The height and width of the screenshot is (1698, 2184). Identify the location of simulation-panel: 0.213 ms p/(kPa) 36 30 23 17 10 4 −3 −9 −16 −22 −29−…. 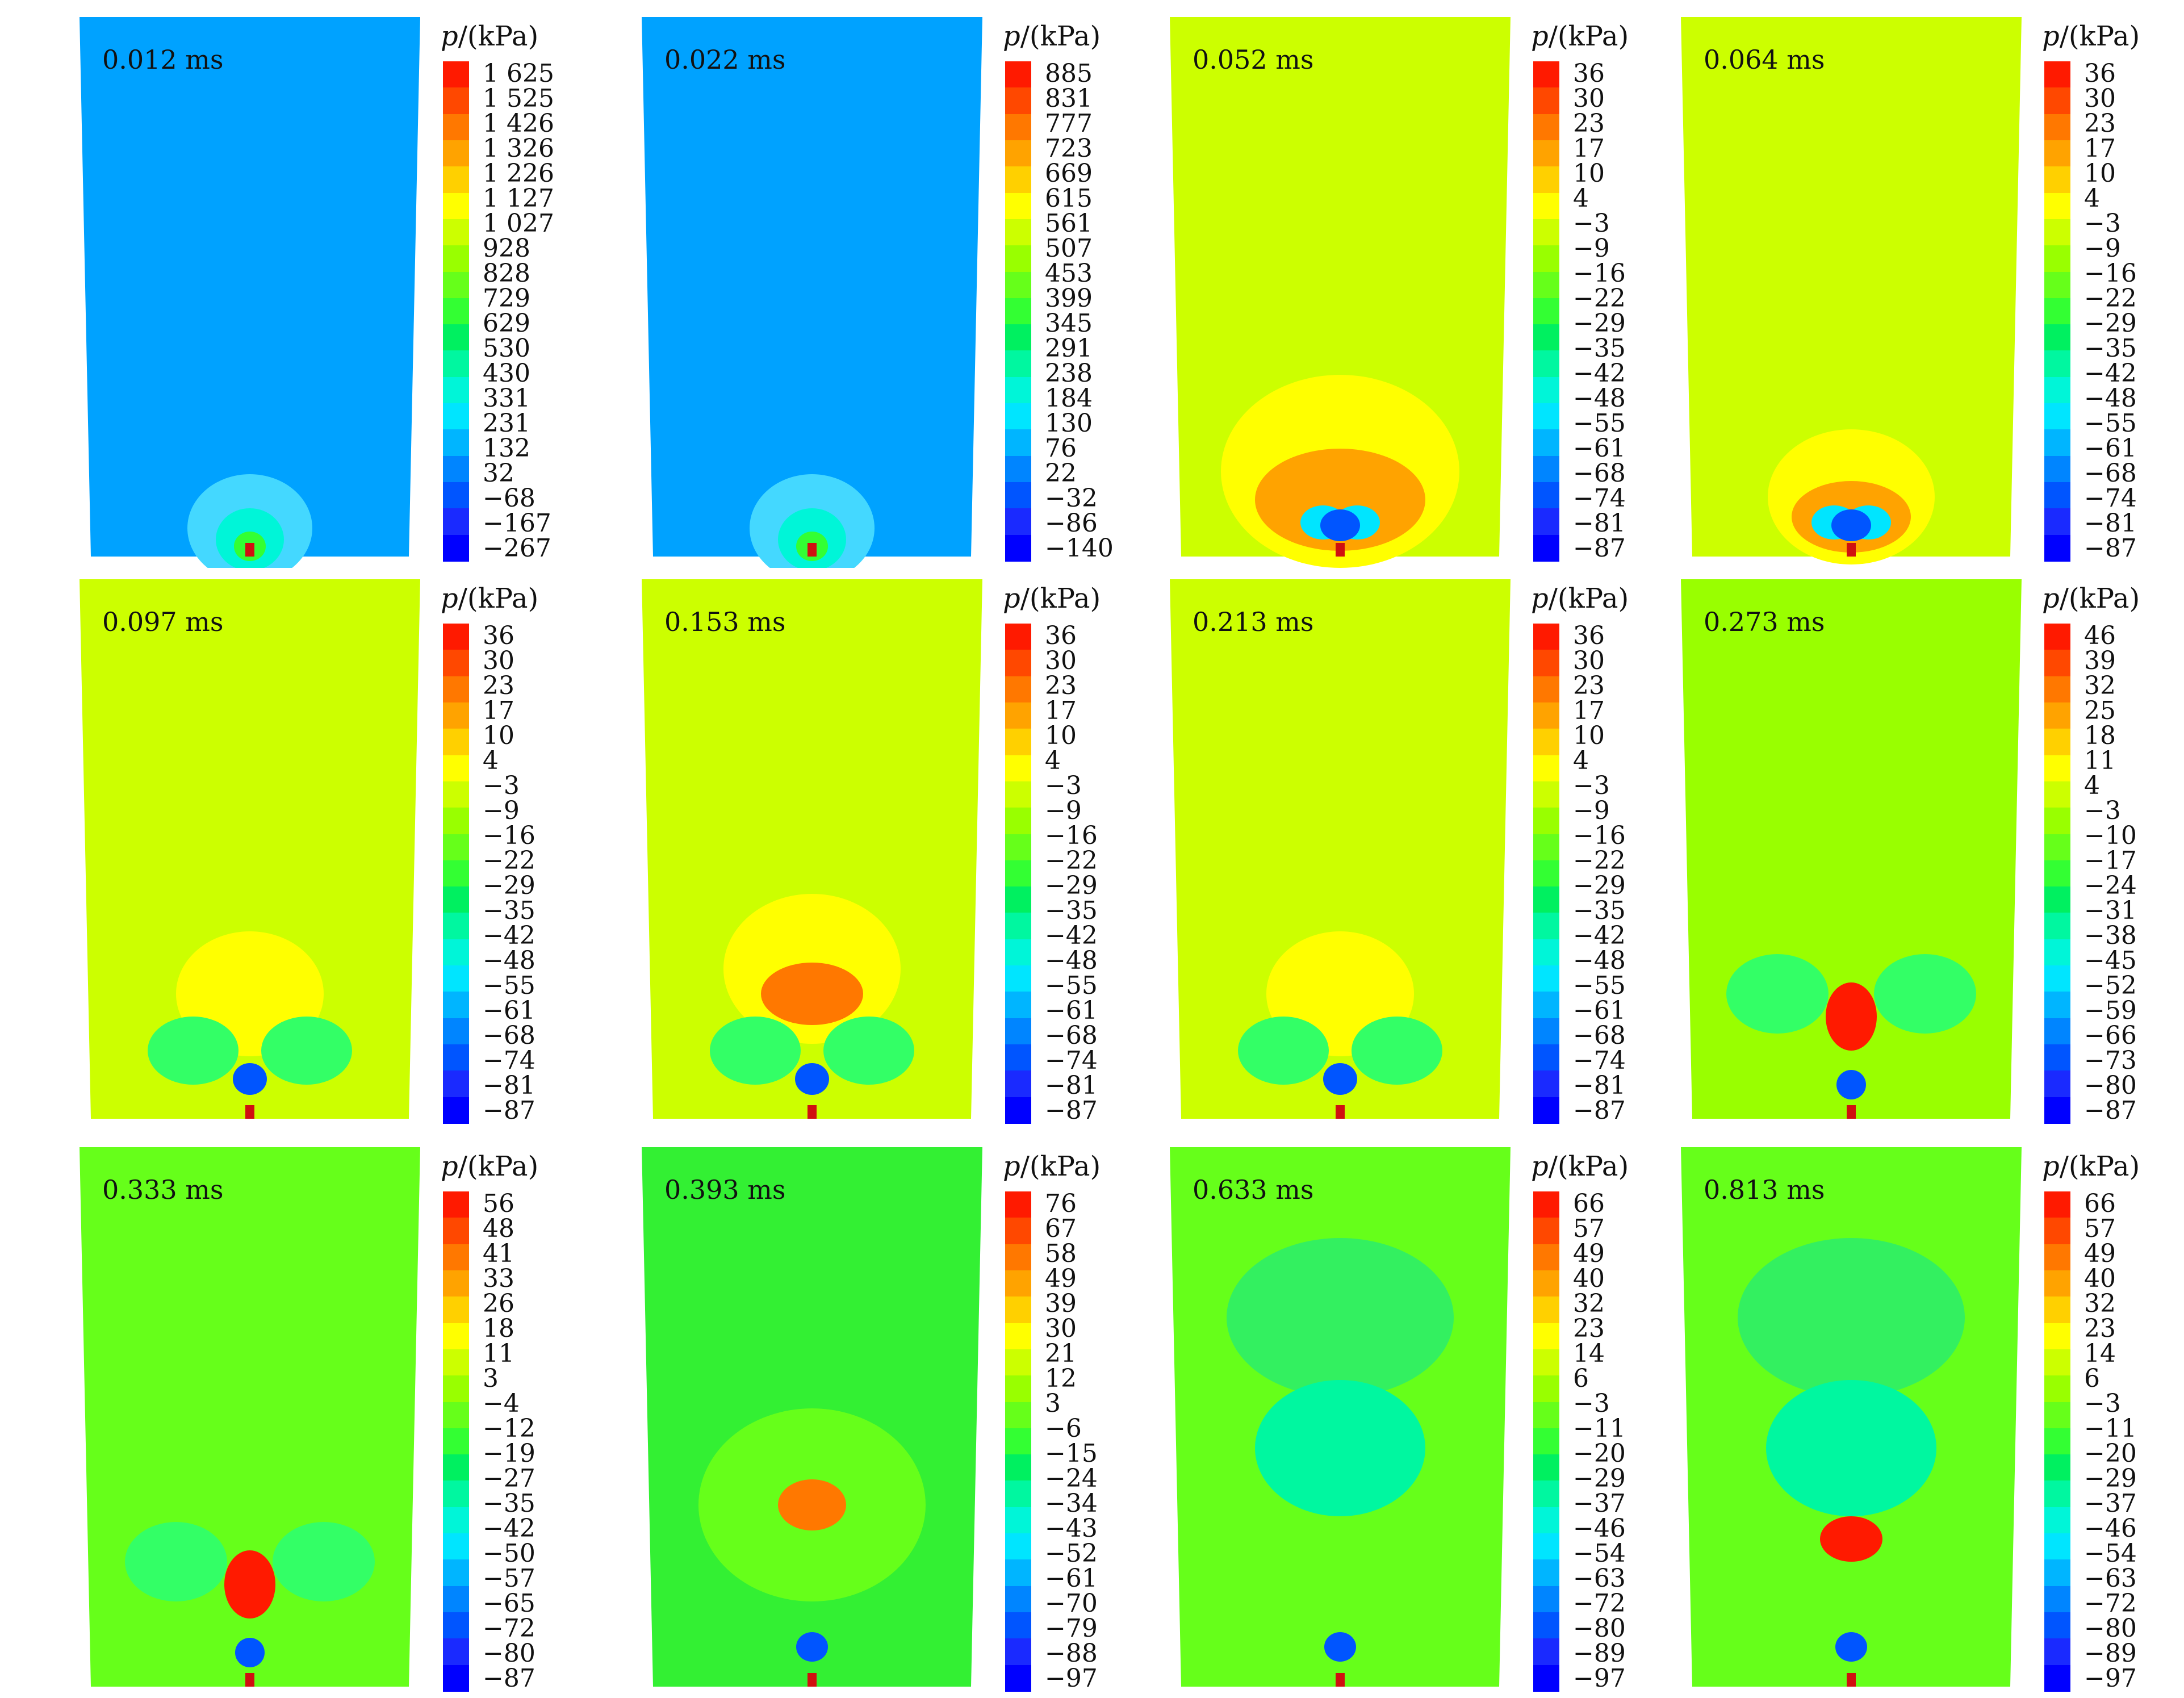
(1437, 852).